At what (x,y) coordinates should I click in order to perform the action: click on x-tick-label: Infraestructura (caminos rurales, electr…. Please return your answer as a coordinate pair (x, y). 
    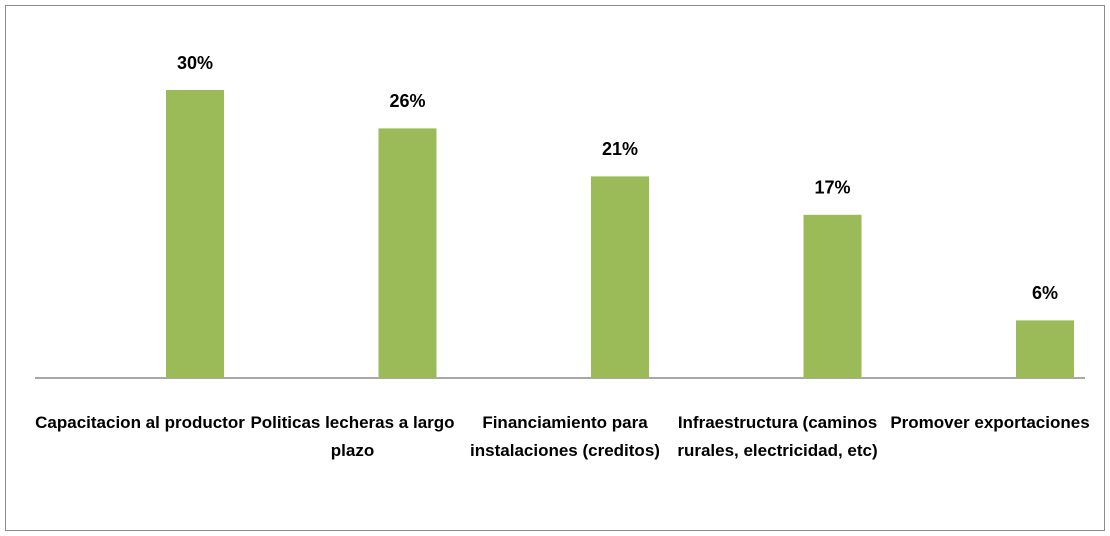
    Looking at the image, I should click on (777, 436).